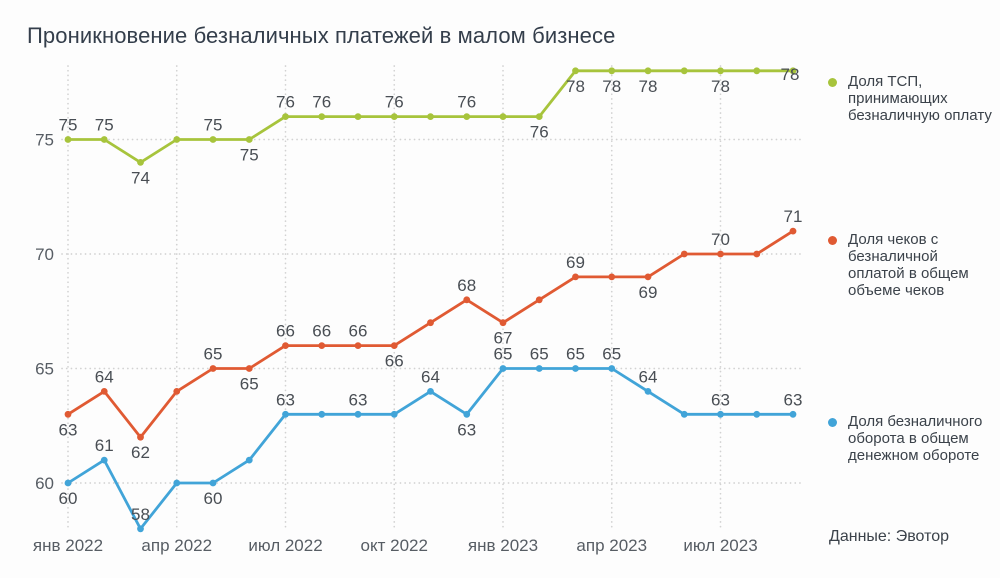 Image resolution: width=1000 pixels, height=578 pixels. I want to click on data-label: 61, so click(104, 445).